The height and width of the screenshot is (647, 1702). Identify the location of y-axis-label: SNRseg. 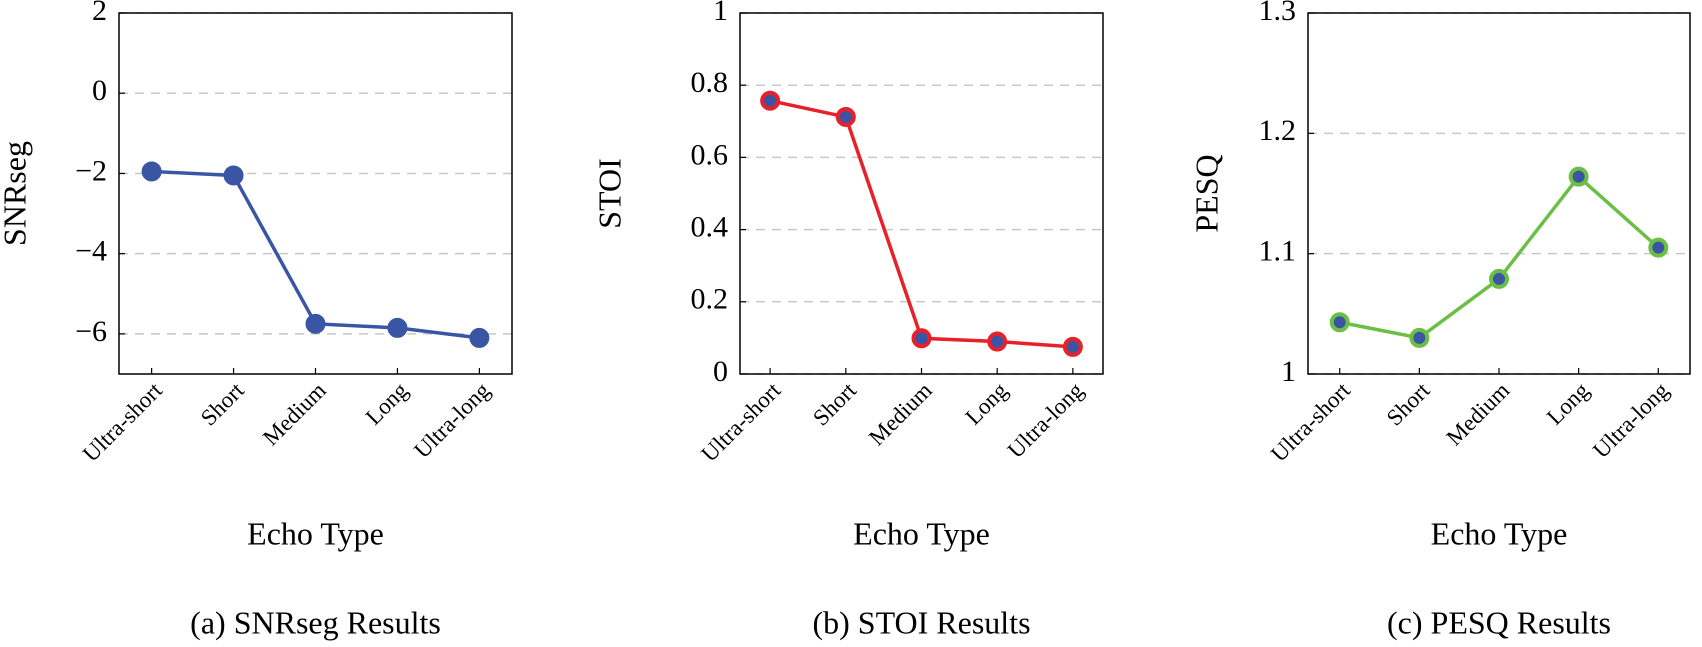
(16, 193).